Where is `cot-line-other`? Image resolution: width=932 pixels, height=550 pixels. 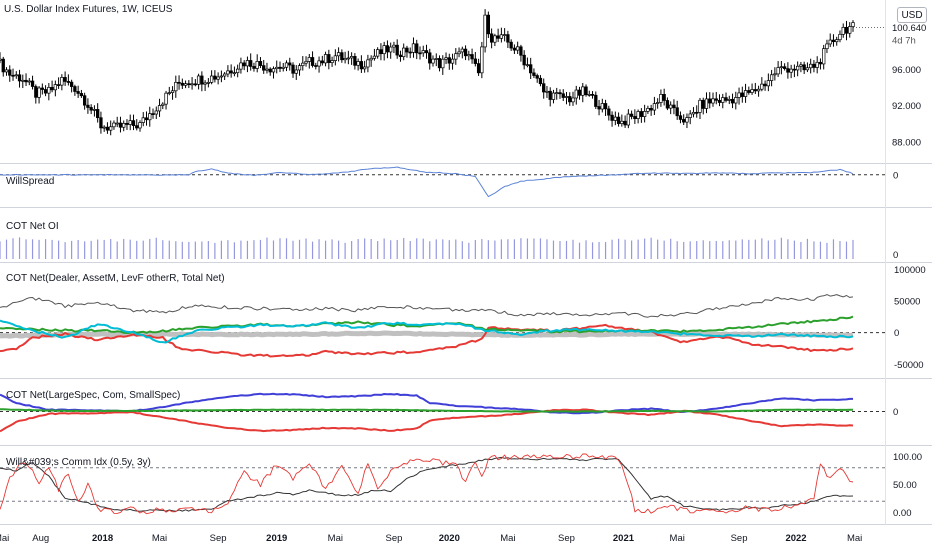 cot-line-other is located at coordinates (427, 334).